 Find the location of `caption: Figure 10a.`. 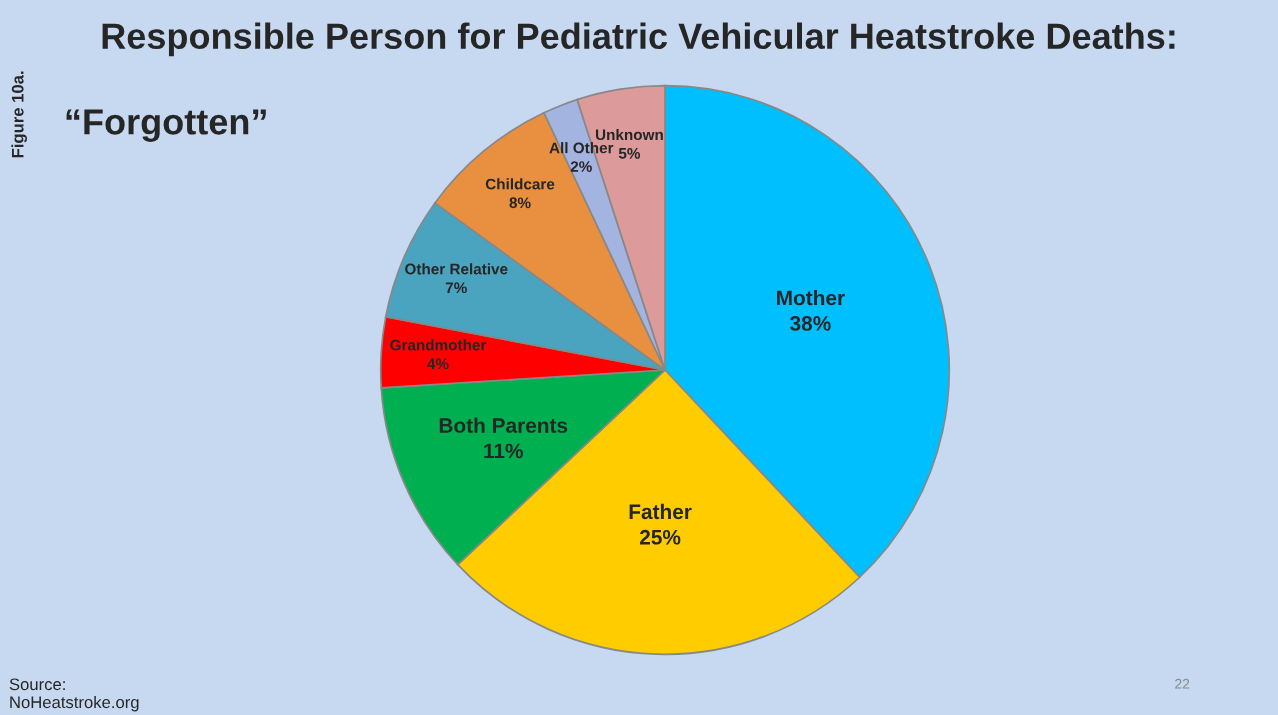

caption: Figure 10a. is located at coordinates (19, 114).